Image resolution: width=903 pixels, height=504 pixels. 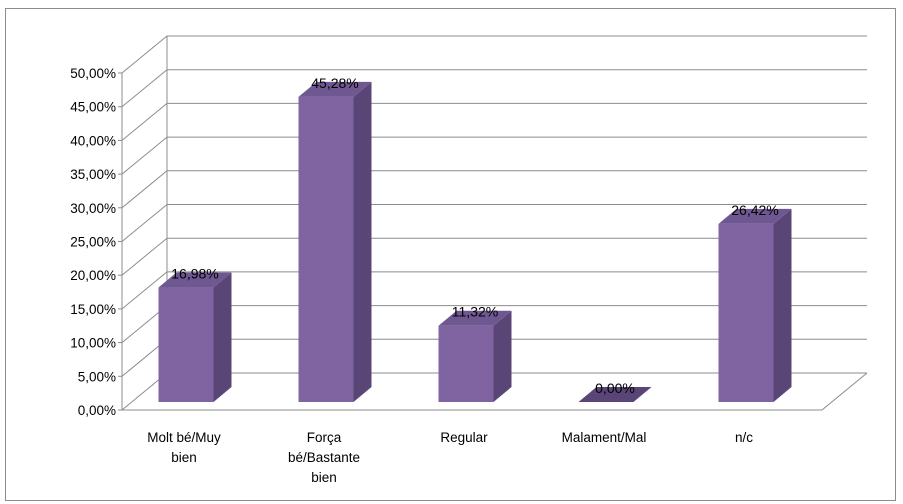 I want to click on y-tick-label: 30,00%, so click(x=93, y=208).